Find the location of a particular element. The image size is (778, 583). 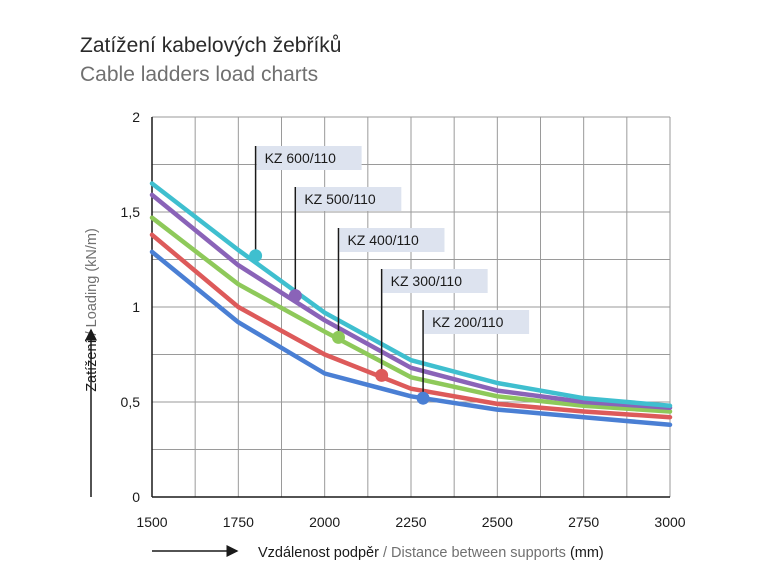

x-tick-label: 2250 is located at coordinates (410, 522).